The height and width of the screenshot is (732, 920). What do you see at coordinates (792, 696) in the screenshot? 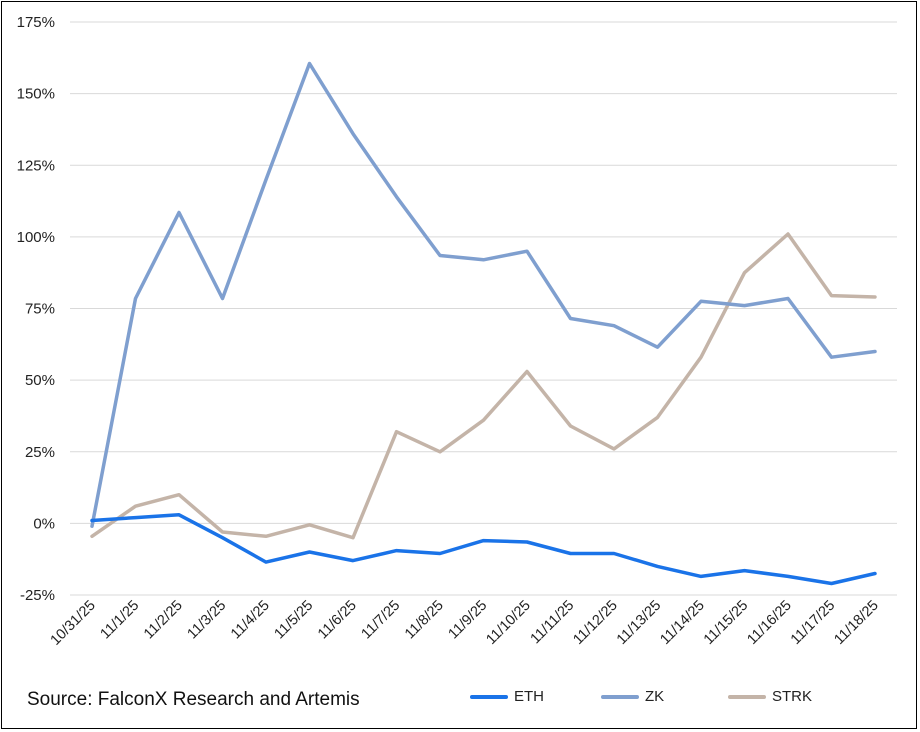
I see `legend-label-strk: STRK` at bounding box center [792, 696].